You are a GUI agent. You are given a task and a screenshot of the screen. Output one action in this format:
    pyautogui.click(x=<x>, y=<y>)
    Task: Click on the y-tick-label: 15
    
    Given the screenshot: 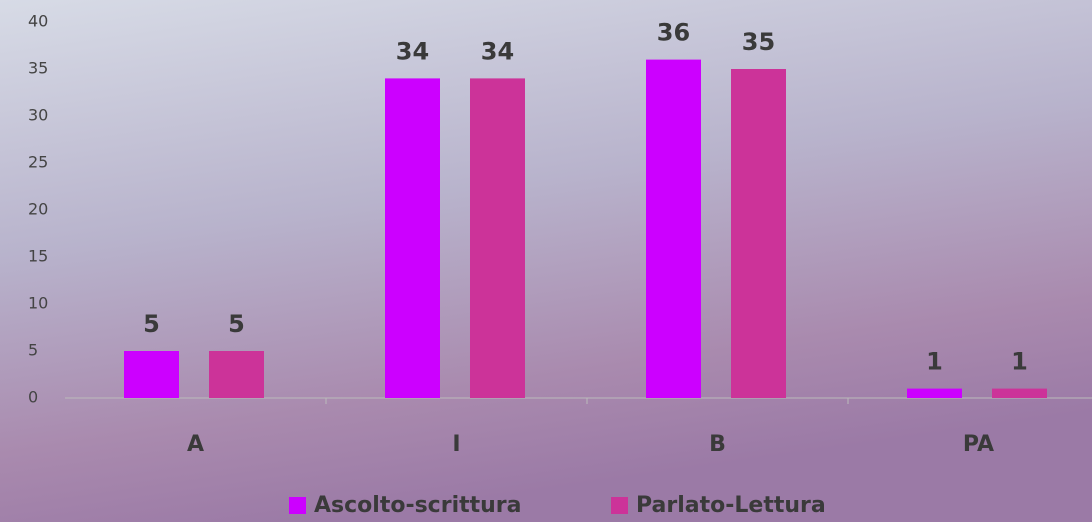 What is the action you would take?
    pyautogui.click(x=38, y=256)
    